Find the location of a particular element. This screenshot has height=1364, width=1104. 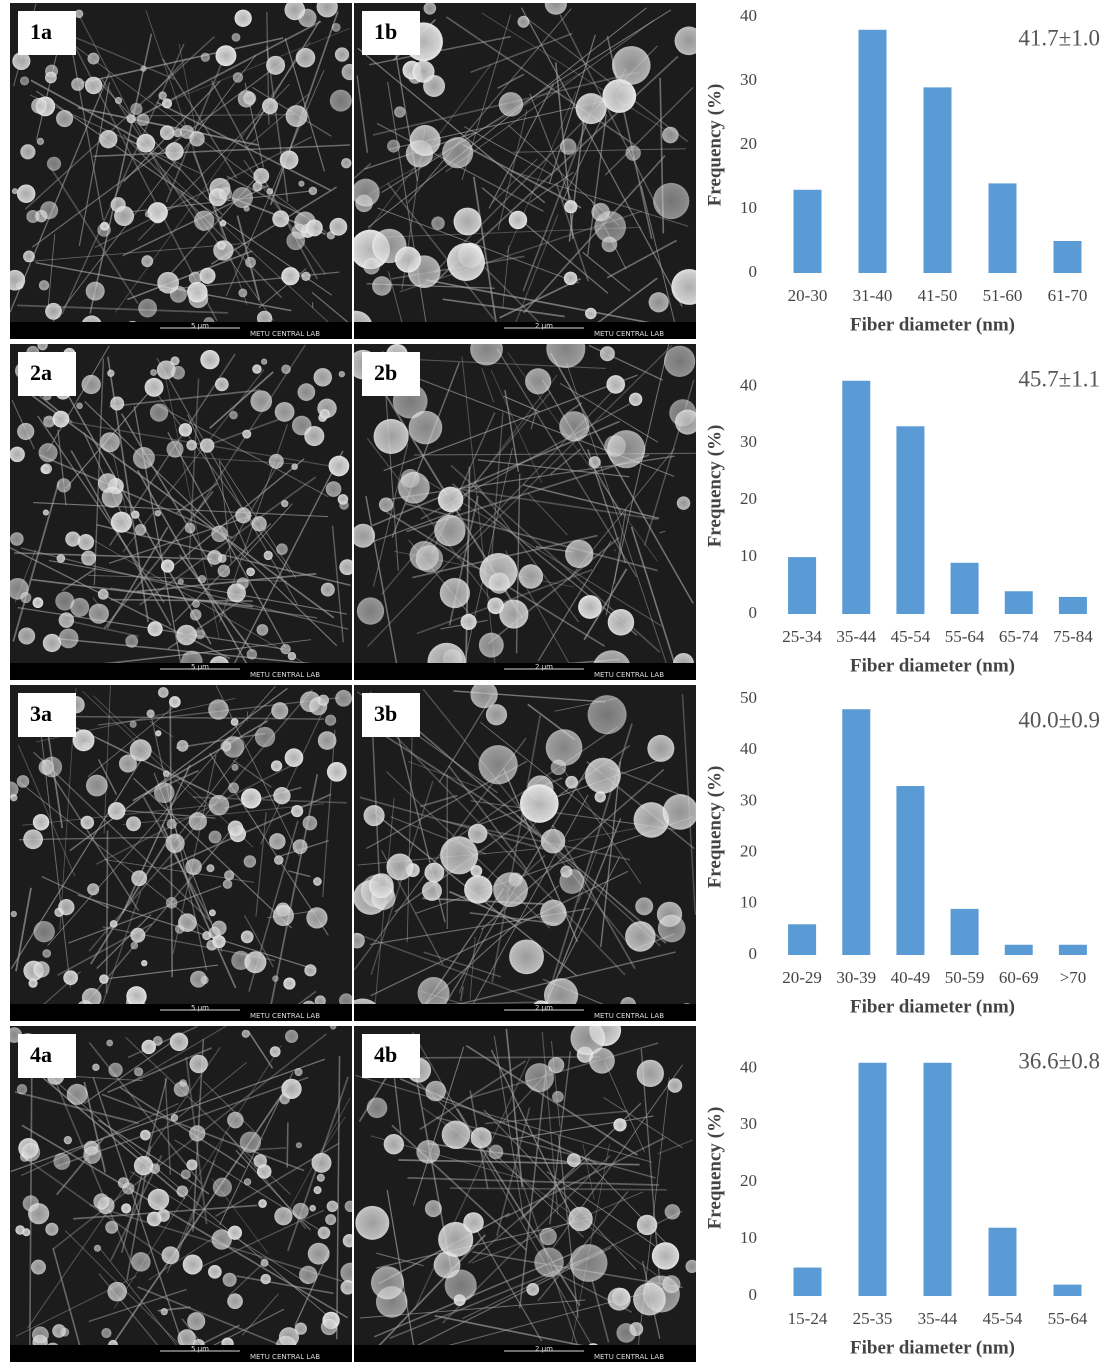

x-tick-label: 65-74 is located at coordinates (1019, 636).